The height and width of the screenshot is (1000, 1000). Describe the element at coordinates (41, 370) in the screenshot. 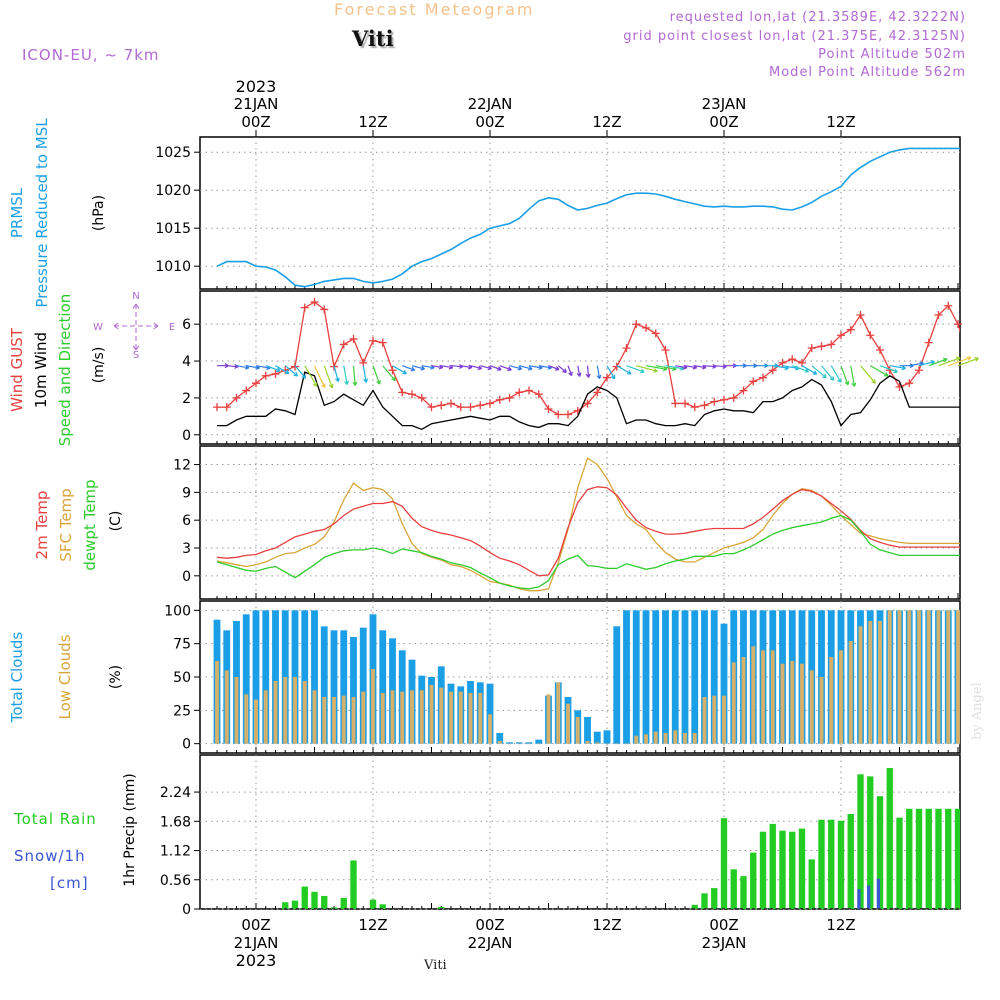

I see `wind-10m-label: 10m Wind` at that location.